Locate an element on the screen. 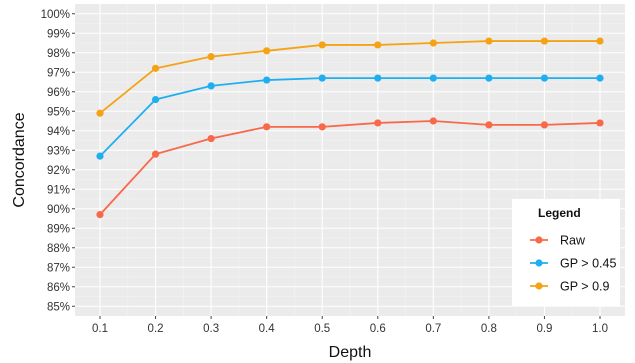 This screenshot has width=635, height=363. x-axis-ticks: 0.1 0.2 0.3 0.4 0.5 0.6 0.7 0.8 0.9 1.0 is located at coordinates (350, 325).